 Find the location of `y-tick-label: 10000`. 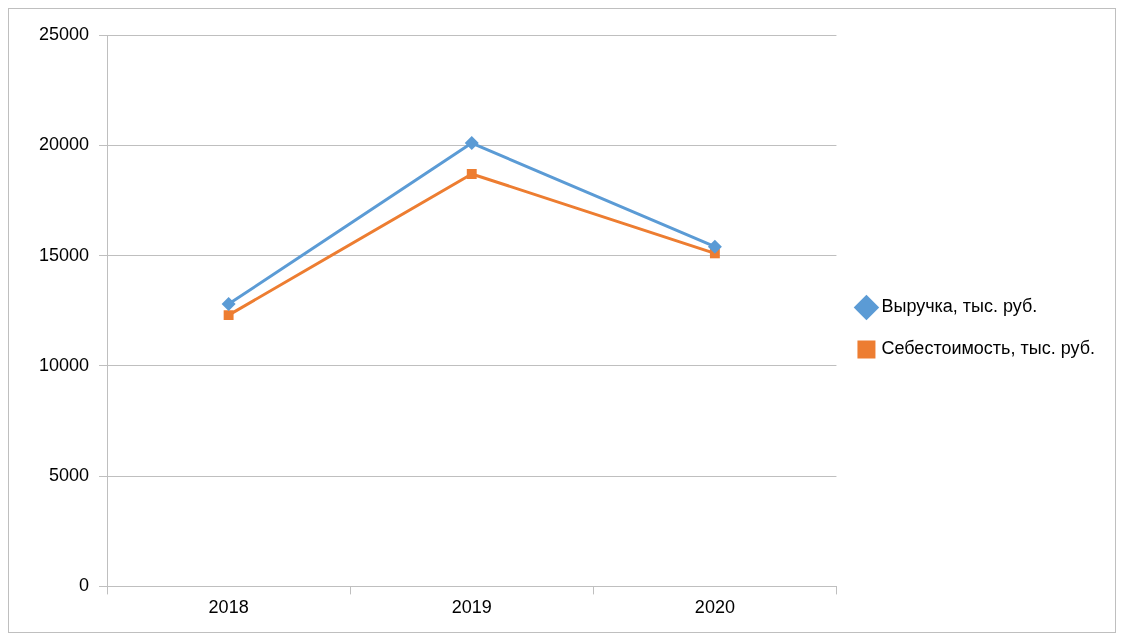

y-tick-label: 10000 is located at coordinates (64, 364).